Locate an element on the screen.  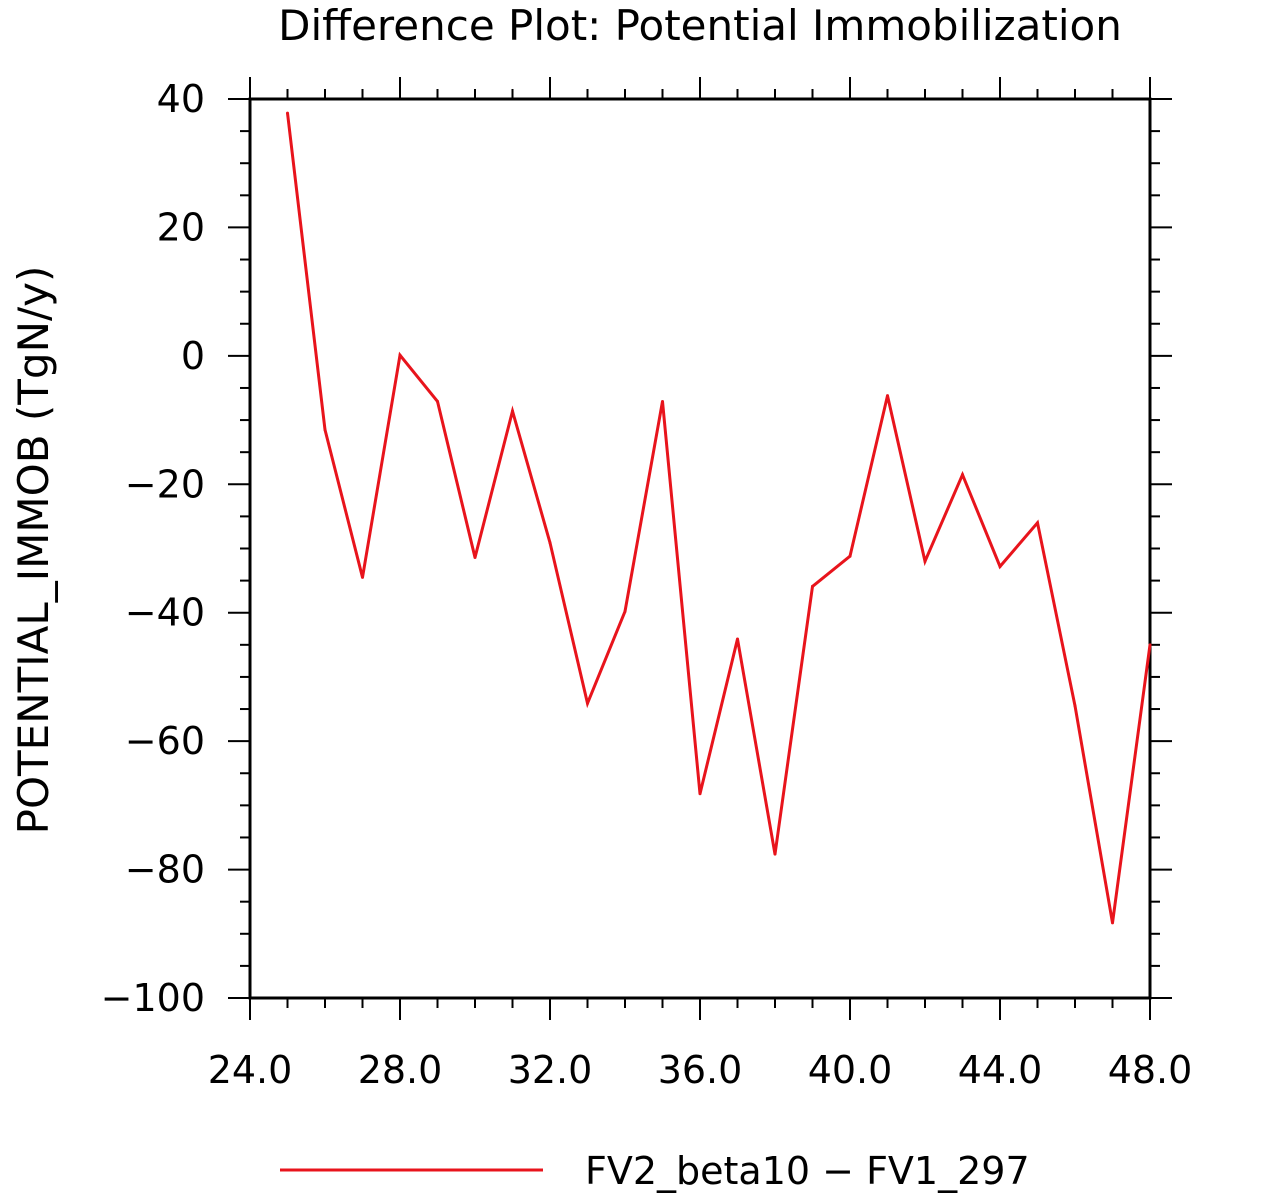
y-tick-label: −80 is located at coordinates (165, 870).